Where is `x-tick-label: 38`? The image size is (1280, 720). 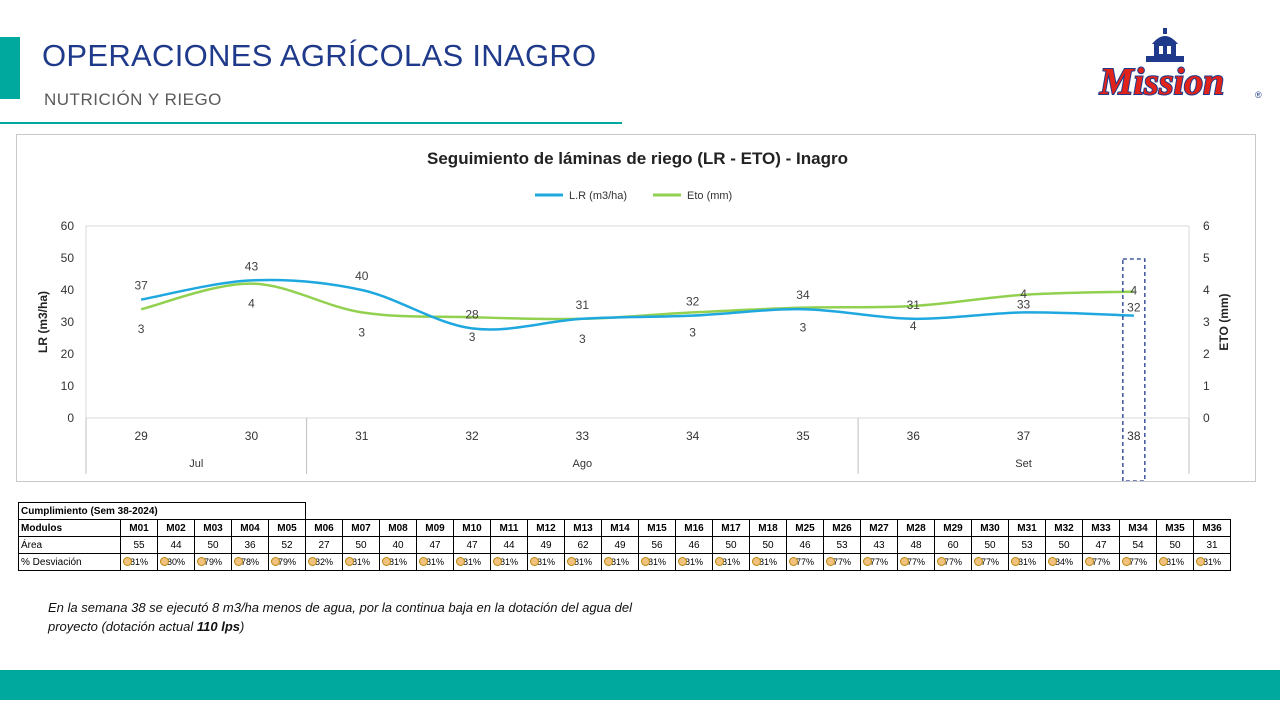 x-tick-label: 38 is located at coordinates (1134, 436).